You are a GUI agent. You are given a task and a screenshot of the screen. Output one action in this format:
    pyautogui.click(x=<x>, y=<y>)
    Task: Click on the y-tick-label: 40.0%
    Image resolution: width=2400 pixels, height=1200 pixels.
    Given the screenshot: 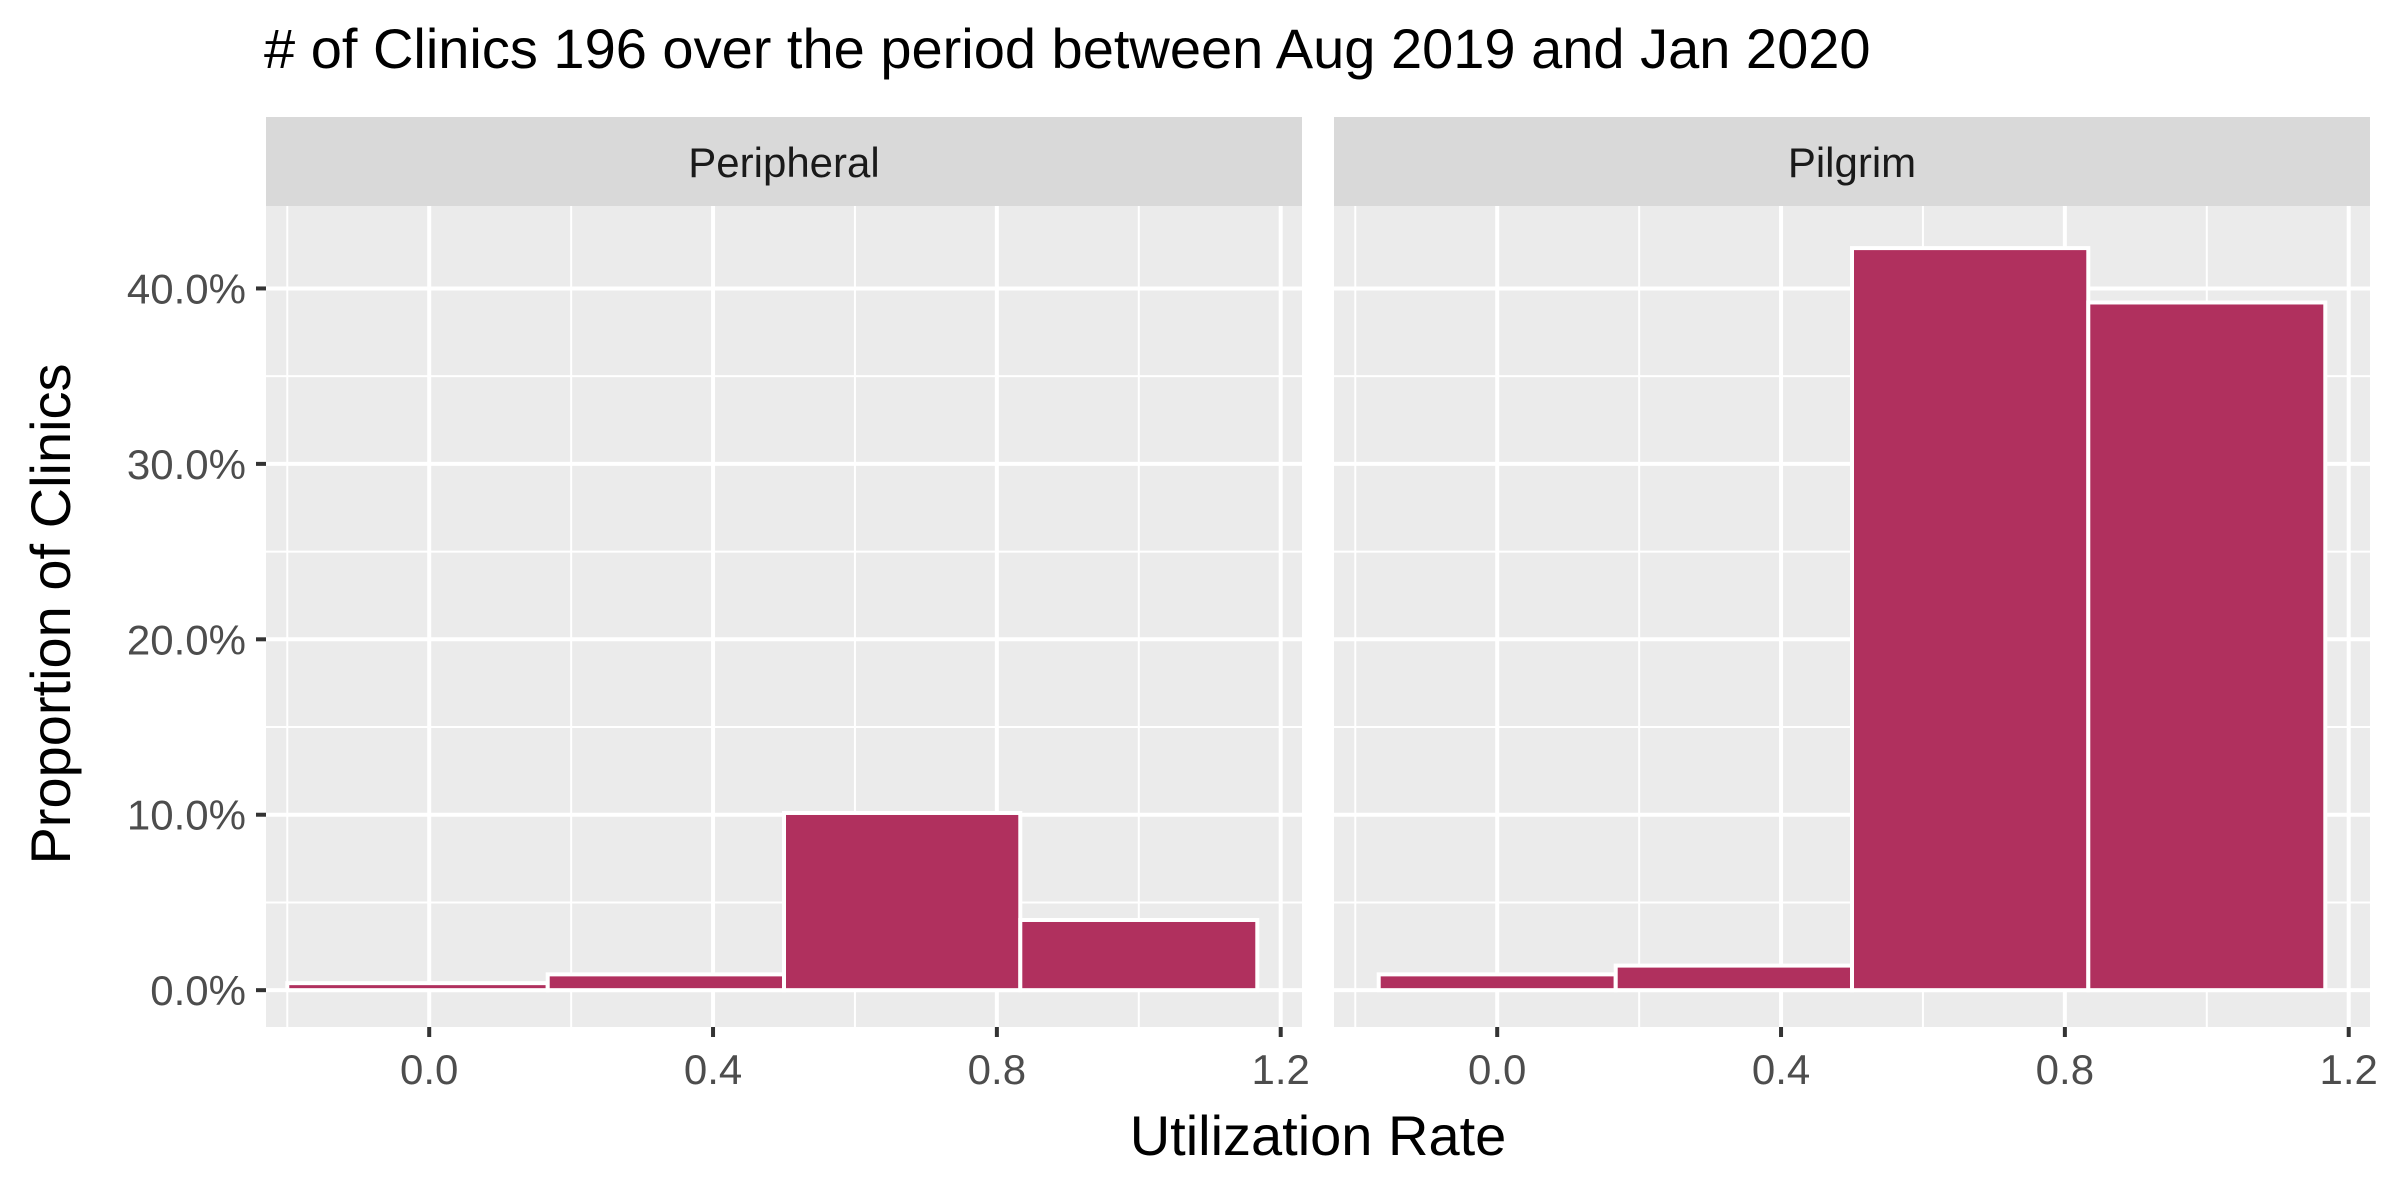 What is the action you would take?
    pyautogui.click(x=186, y=288)
    